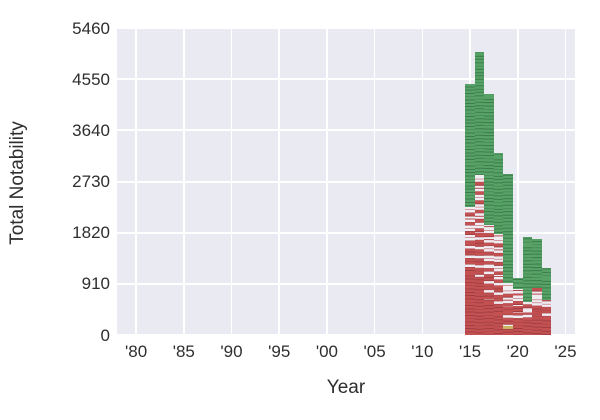  Describe the element at coordinates (470, 225) in the screenshot. I see `segment-striped-light-2015` at that location.